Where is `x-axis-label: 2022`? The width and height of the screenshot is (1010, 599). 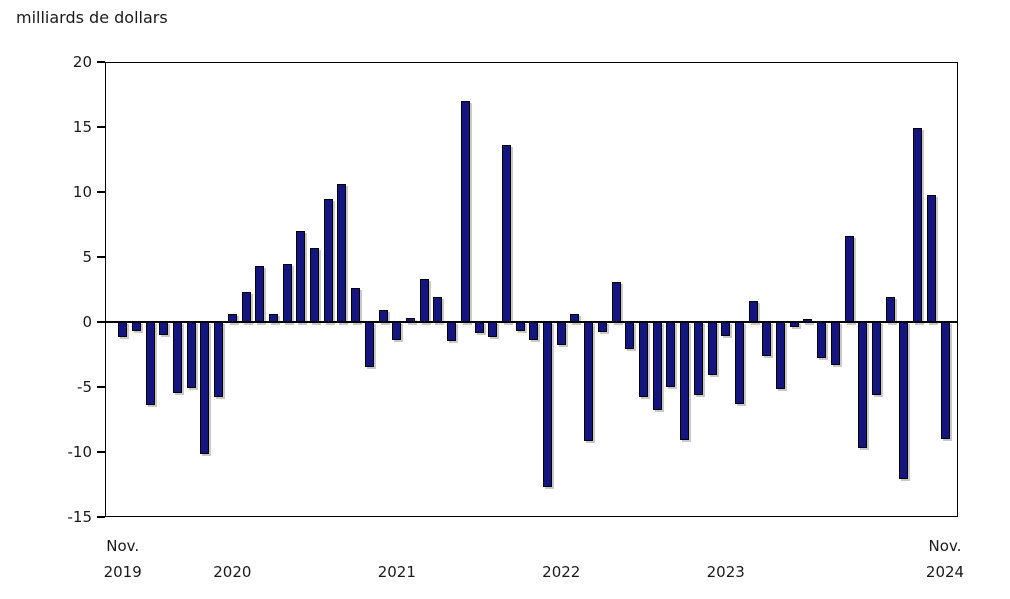
x-axis-label: 2022 is located at coordinates (561, 559).